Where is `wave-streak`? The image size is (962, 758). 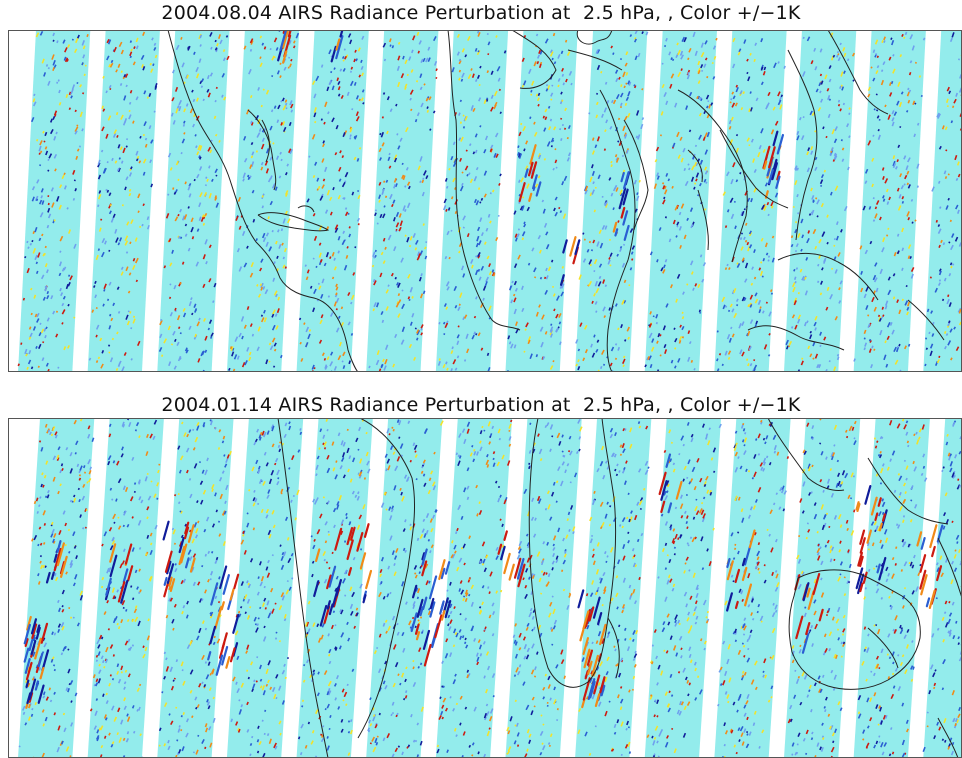
wave-streak is located at coordinates (615, 227).